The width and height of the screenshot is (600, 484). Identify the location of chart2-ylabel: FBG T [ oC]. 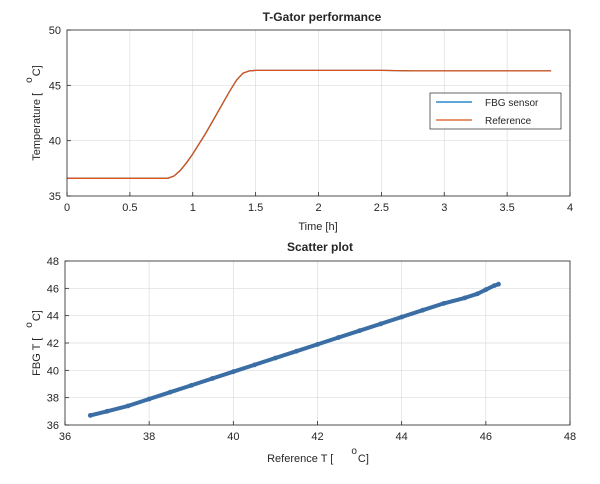
(33, 343).